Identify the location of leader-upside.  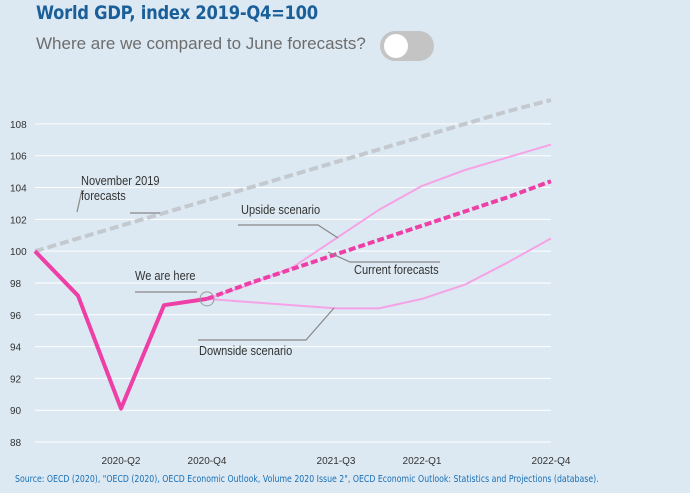
(288, 231).